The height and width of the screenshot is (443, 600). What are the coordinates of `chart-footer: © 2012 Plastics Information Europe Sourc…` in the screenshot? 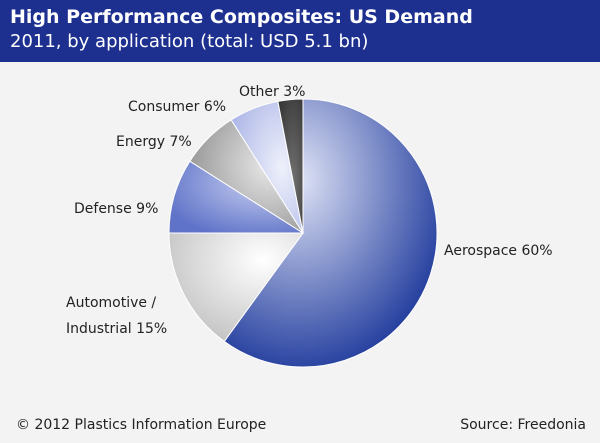 It's located at (300, 425).